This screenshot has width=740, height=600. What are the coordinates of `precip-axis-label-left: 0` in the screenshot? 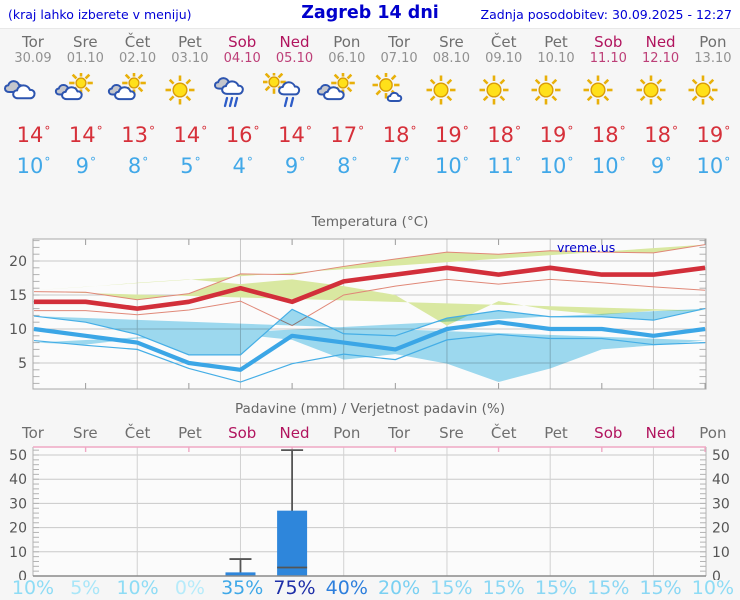 It's located at (22, 574).